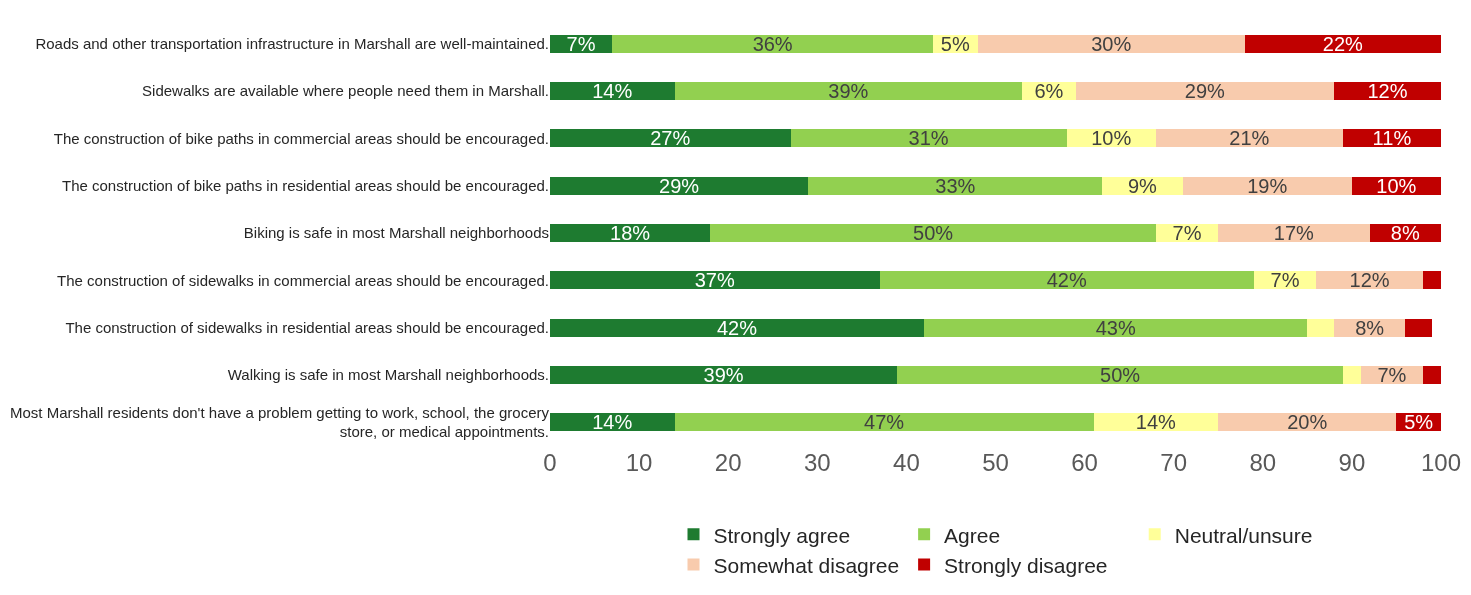 This screenshot has height=595, width=1471. I want to click on legend-label: Neutral/unsure, so click(1243, 535).